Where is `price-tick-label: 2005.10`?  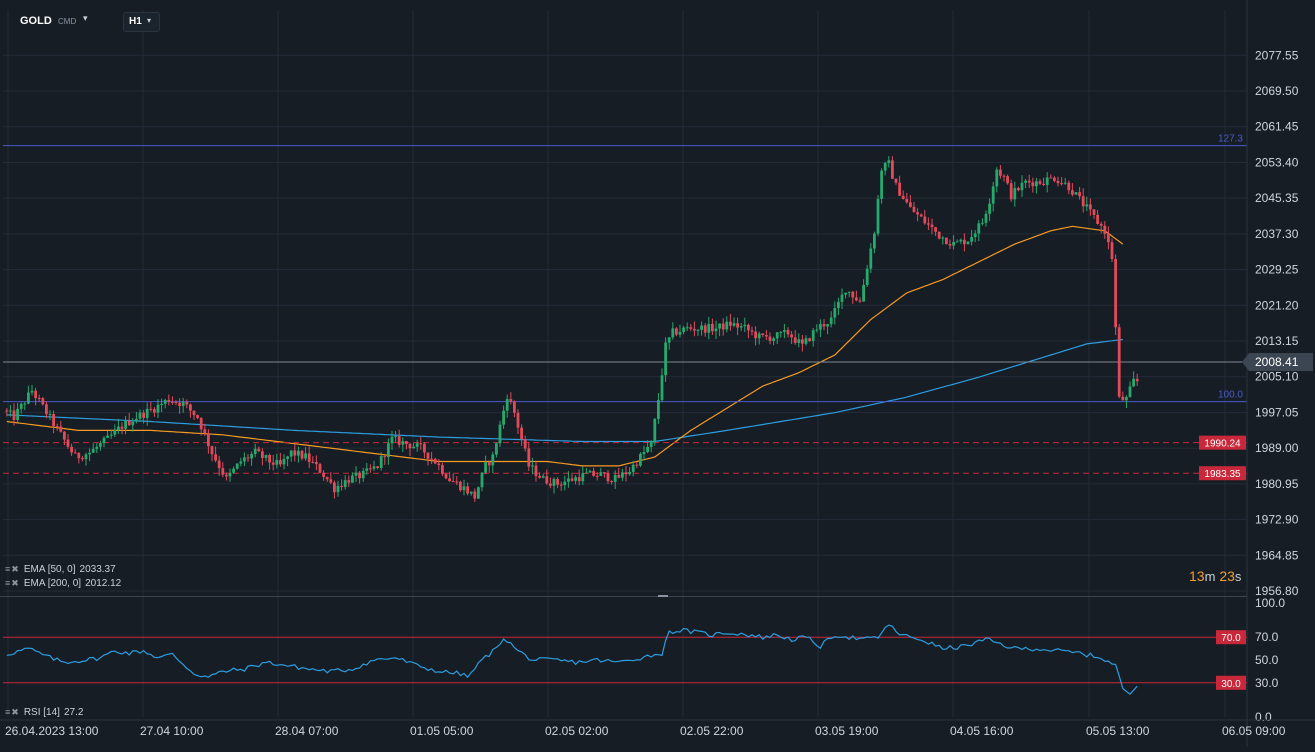
price-tick-label: 2005.10 is located at coordinates (1277, 377).